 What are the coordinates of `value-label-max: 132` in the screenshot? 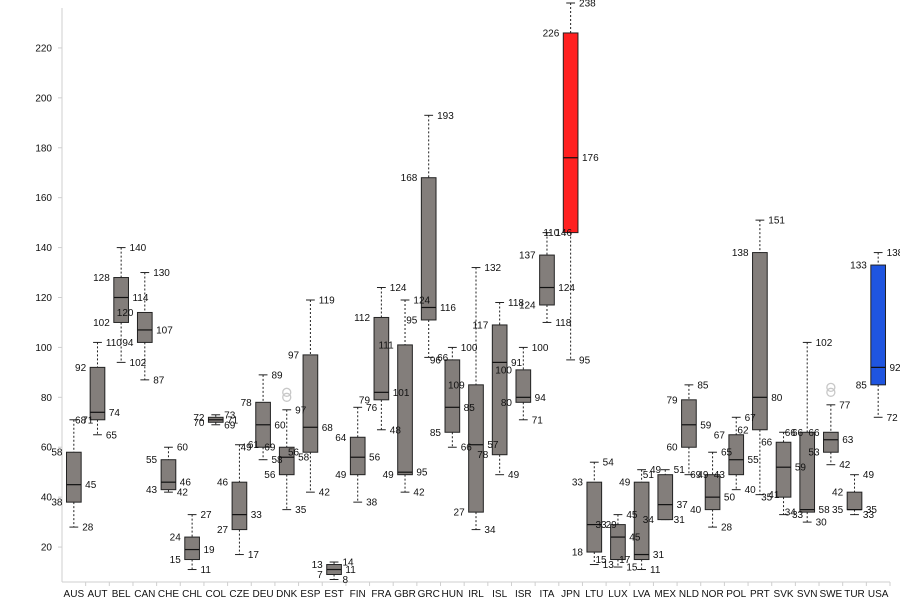 It's located at (492, 268).